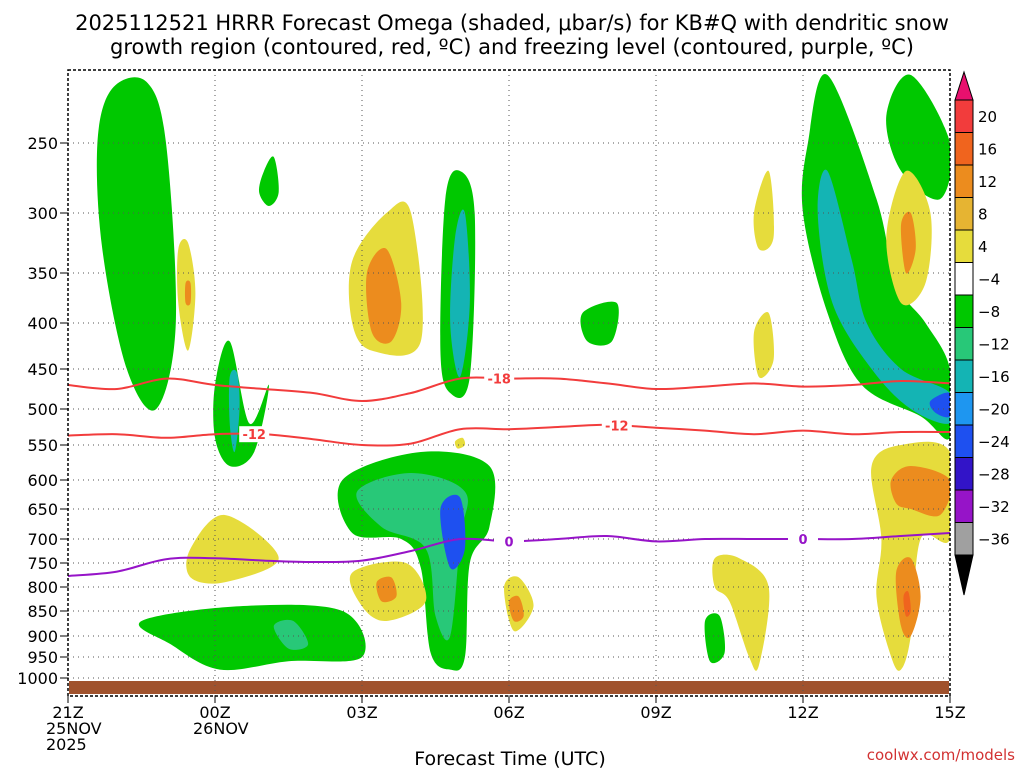 This screenshot has height=768, width=1024. I want to click on y-tick-label-600: 600, so click(42, 480).